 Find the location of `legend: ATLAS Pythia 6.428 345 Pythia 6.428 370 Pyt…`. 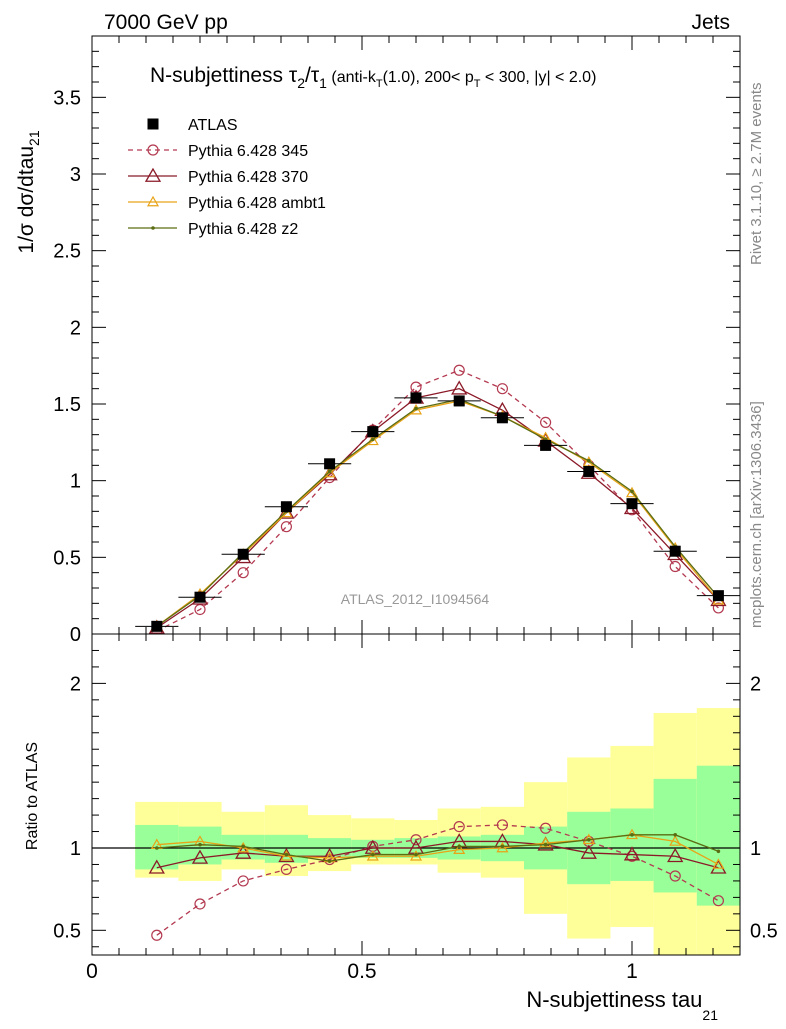

legend: ATLAS Pythia 6.428 345 Pythia 6.428 370 Pyt… is located at coordinates (227, 177).